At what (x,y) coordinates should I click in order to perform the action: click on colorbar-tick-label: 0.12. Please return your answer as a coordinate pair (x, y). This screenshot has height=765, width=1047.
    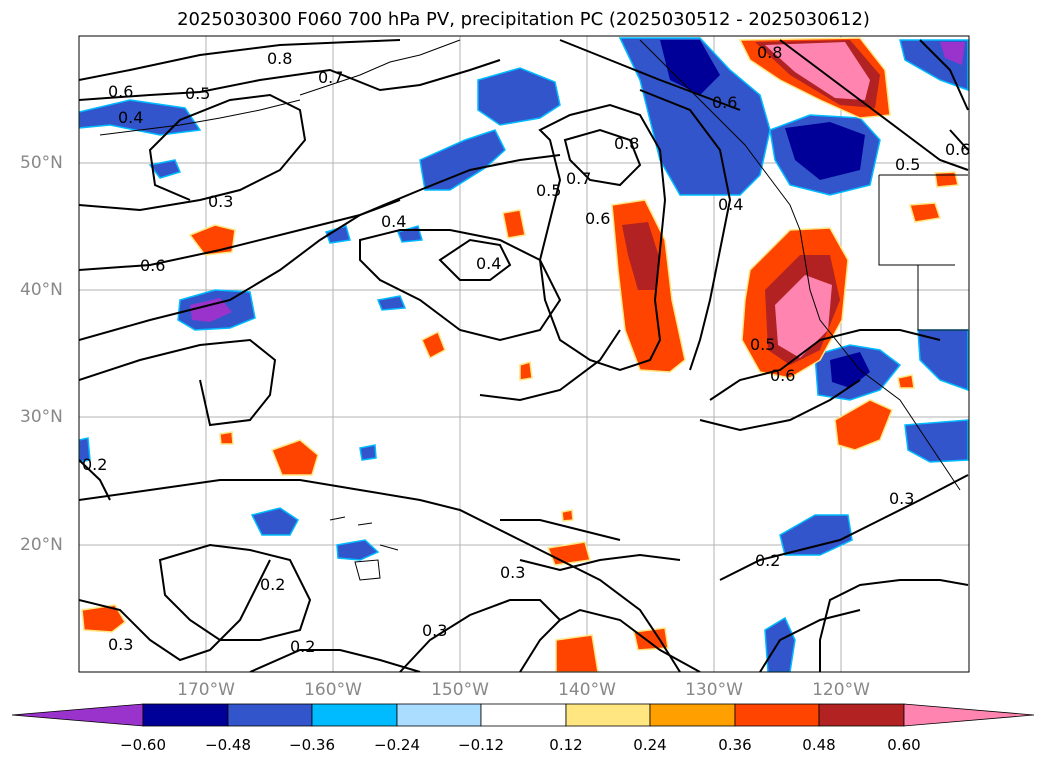
    Looking at the image, I should click on (566, 745).